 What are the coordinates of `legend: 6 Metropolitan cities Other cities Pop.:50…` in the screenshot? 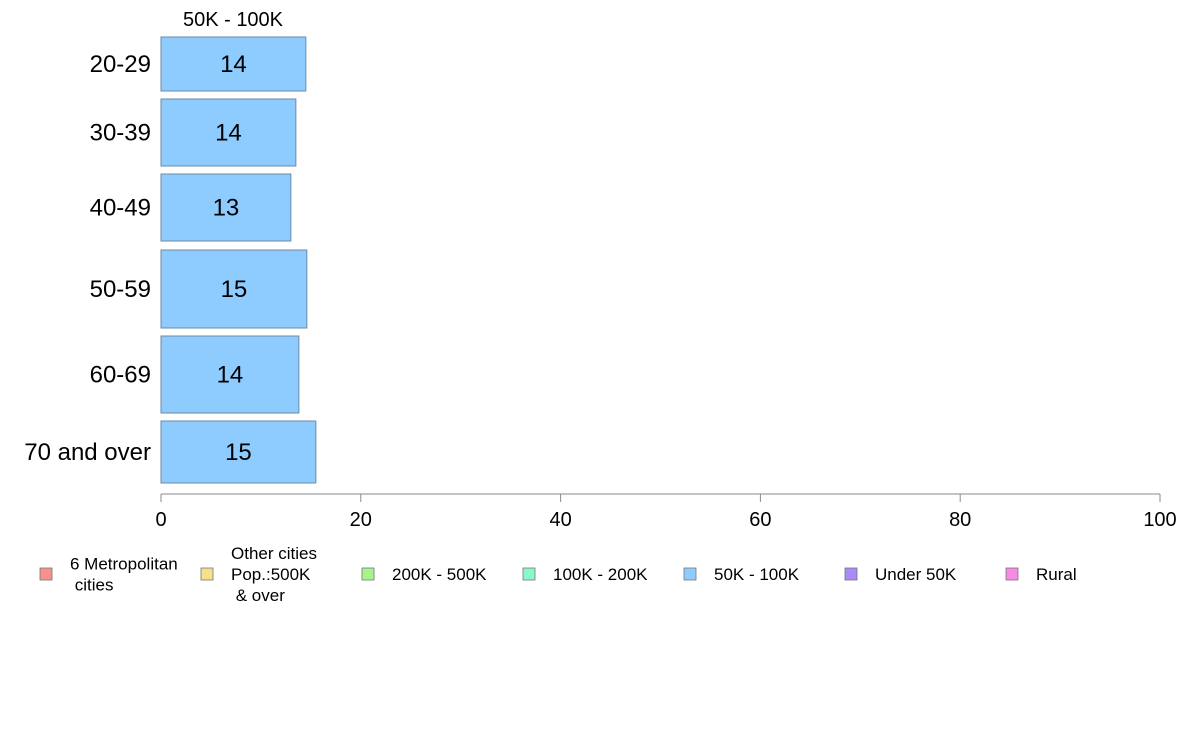 It's located at (558, 574).